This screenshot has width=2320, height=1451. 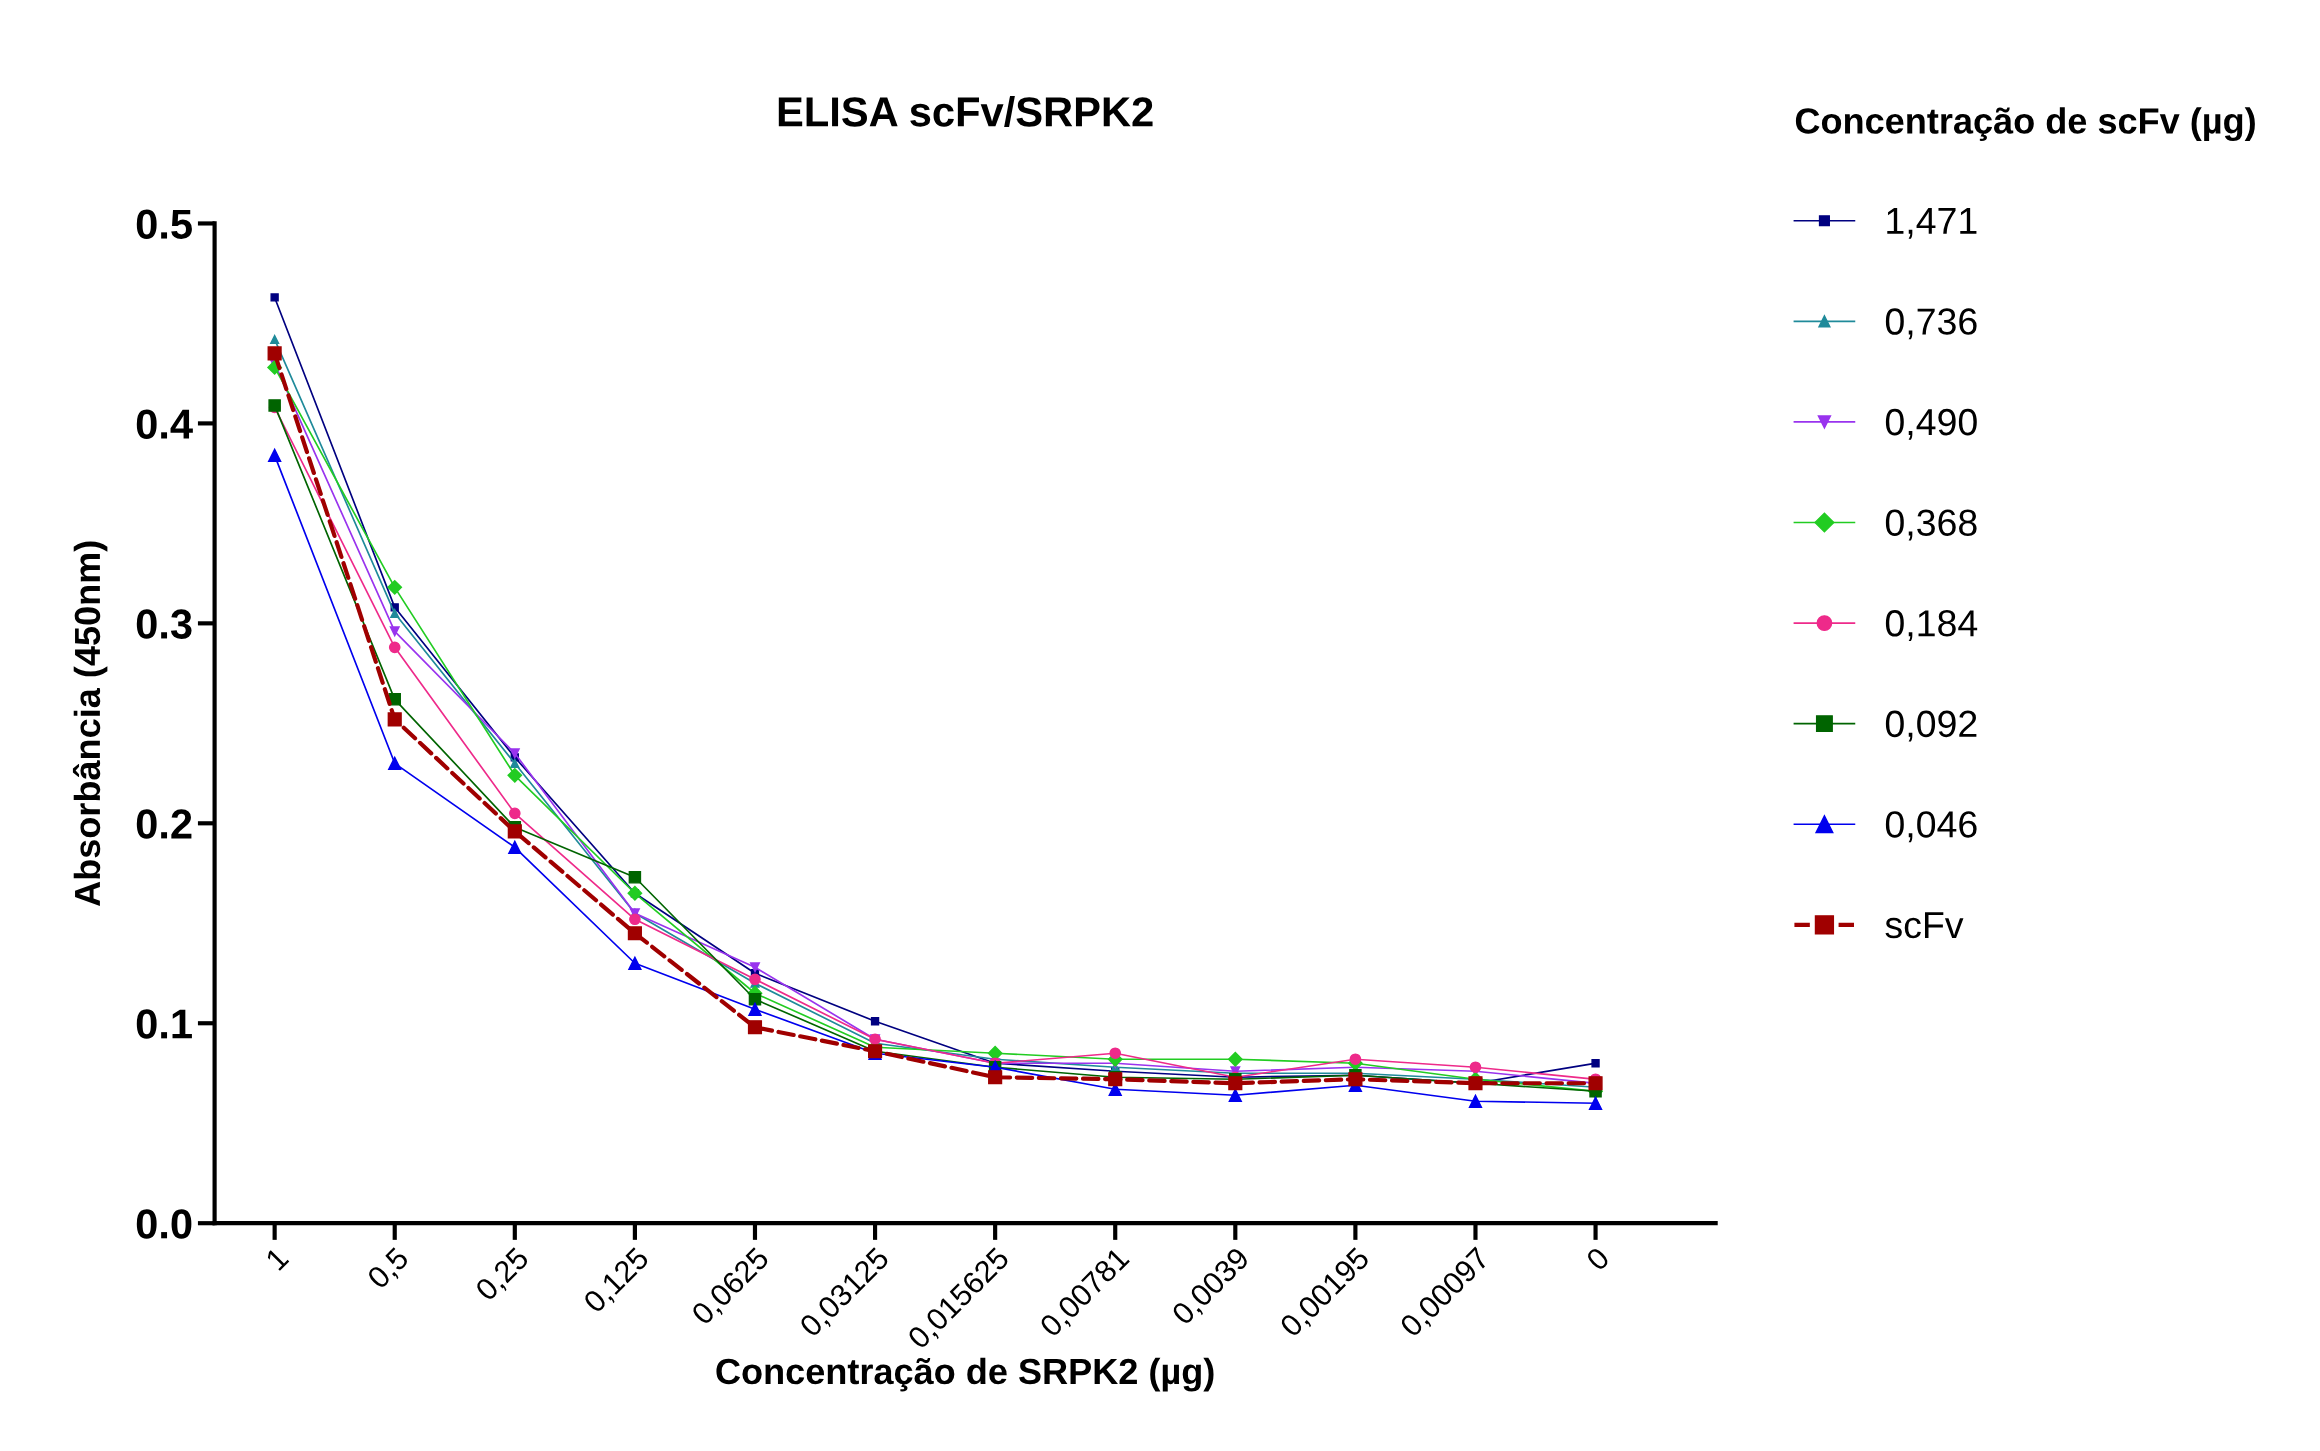 I want to click on legend-label: 0,736, so click(x=1931, y=324).